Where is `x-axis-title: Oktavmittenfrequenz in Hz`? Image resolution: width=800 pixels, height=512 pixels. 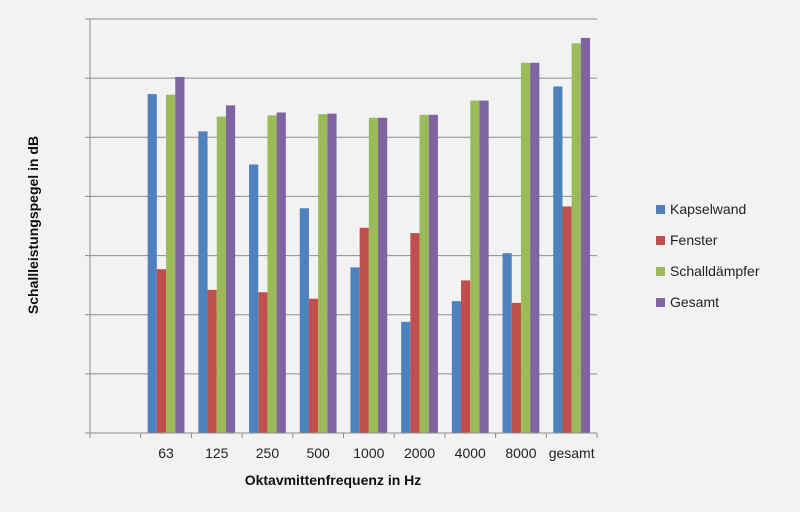 x-axis-title: Oktavmittenfrequenz in Hz is located at coordinates (333, 480).